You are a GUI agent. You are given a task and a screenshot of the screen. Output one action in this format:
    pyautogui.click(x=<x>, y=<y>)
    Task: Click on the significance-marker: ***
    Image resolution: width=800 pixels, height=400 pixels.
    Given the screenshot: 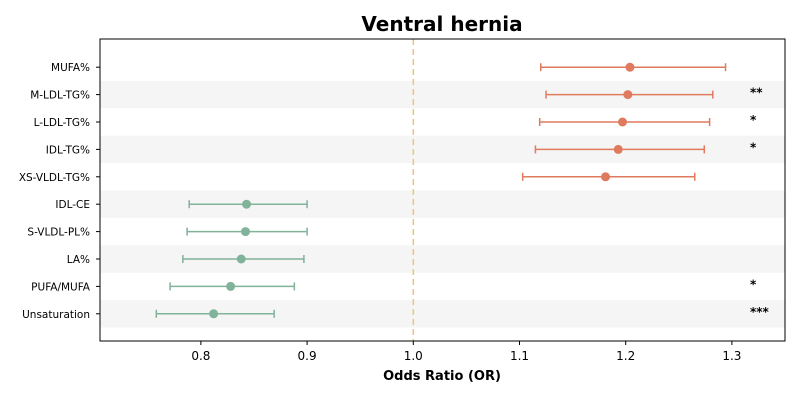 What is the action you would take?
    pyautogui.click(x=760, y=312)
    